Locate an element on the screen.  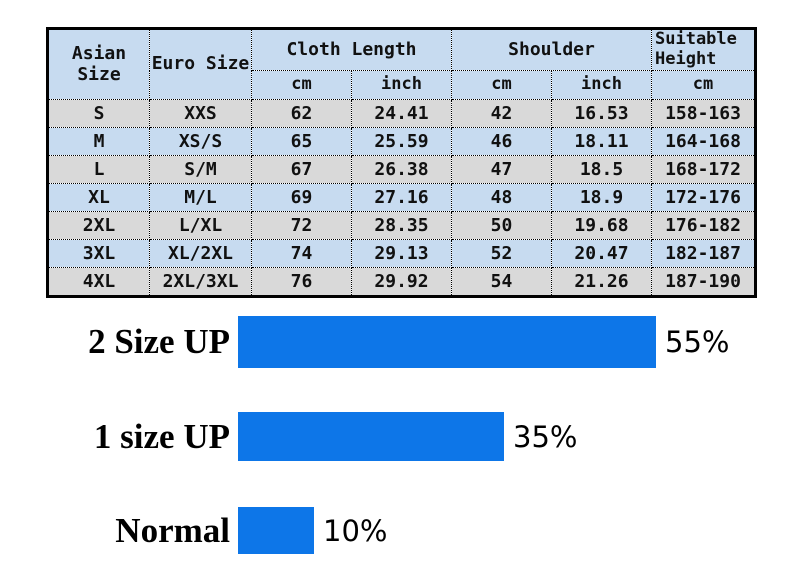
table-cell: 46 is located at coordinates (501, 141).